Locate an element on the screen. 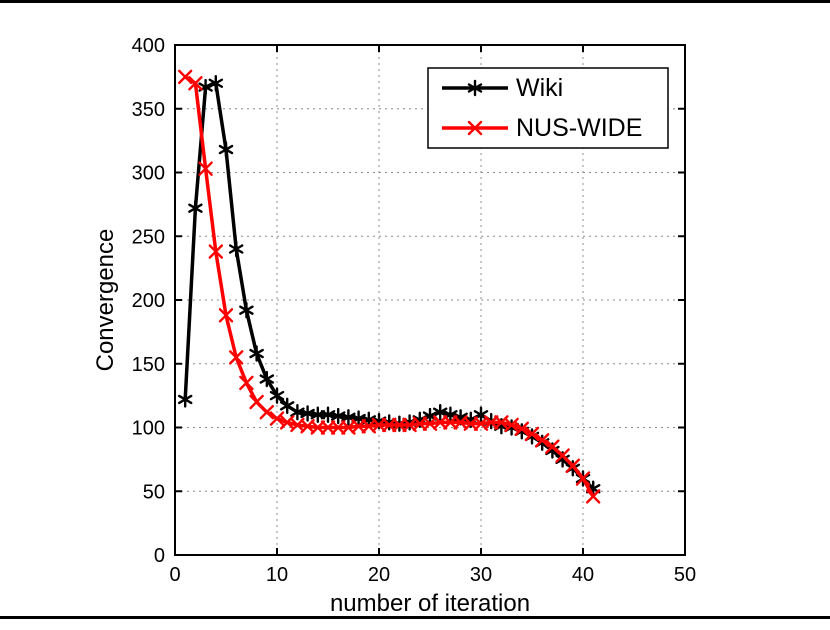  x-tick-label: 40 is located at coordinates (583, 575).